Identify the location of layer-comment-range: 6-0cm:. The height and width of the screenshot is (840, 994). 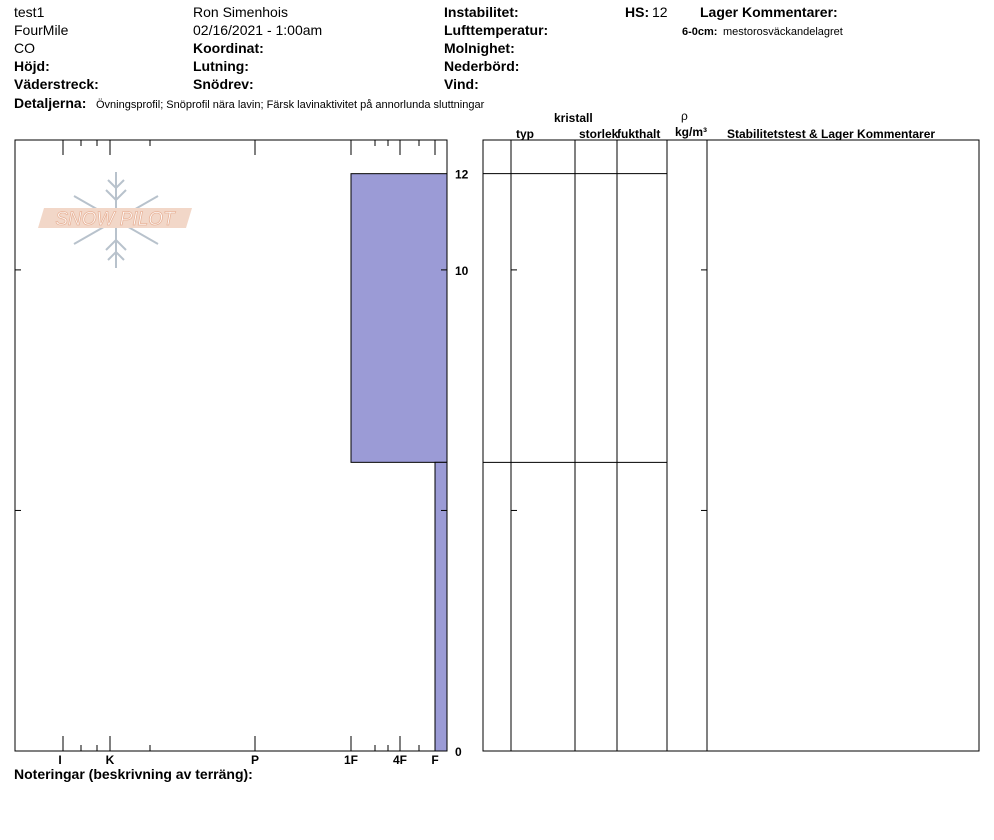
(700, 32).